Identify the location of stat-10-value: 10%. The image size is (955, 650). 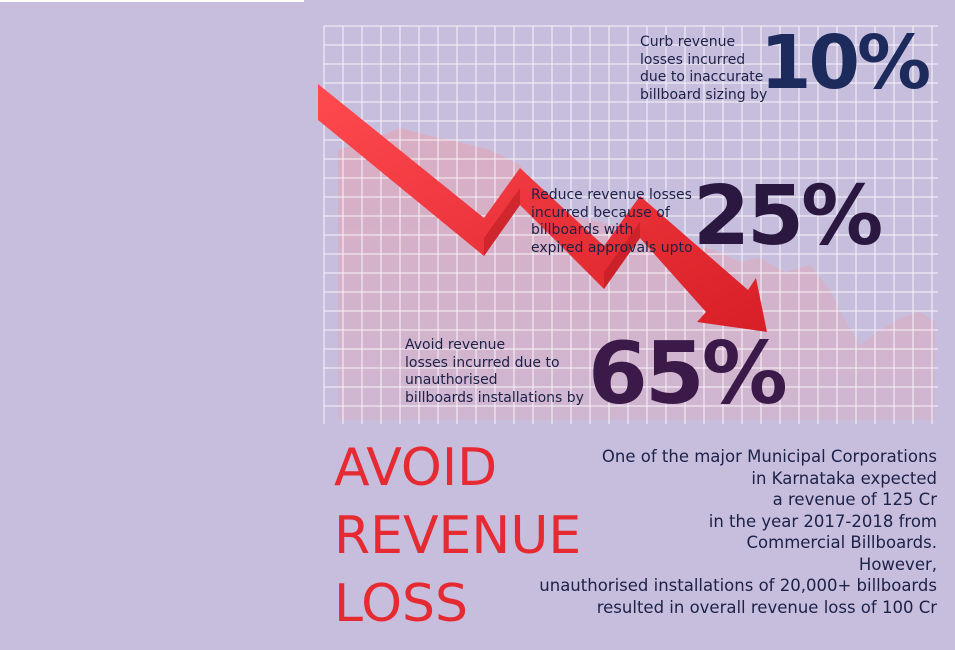
(845, 63).